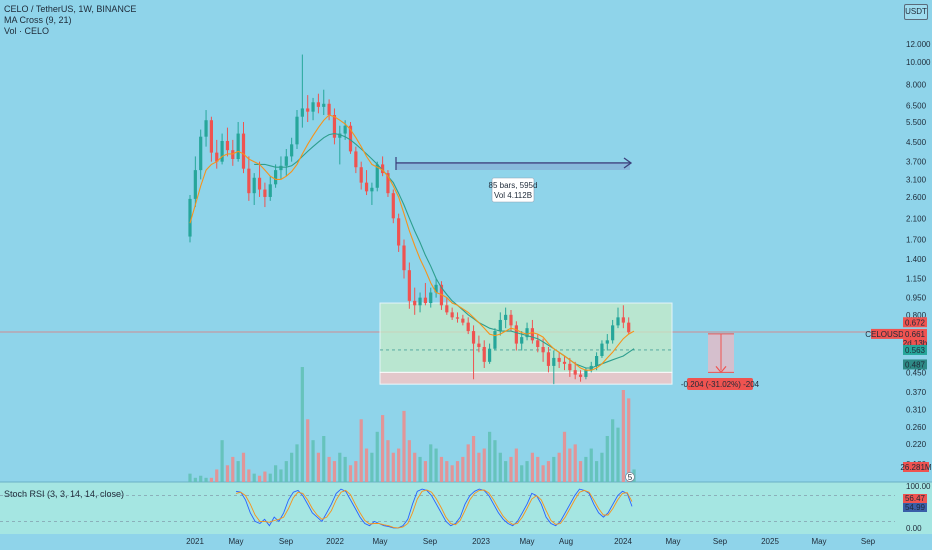  What do you see at coordinates (915, 467) in the screenshot?
I see `volume-tag-label: 26.281M` at bounding box center [915, 467].